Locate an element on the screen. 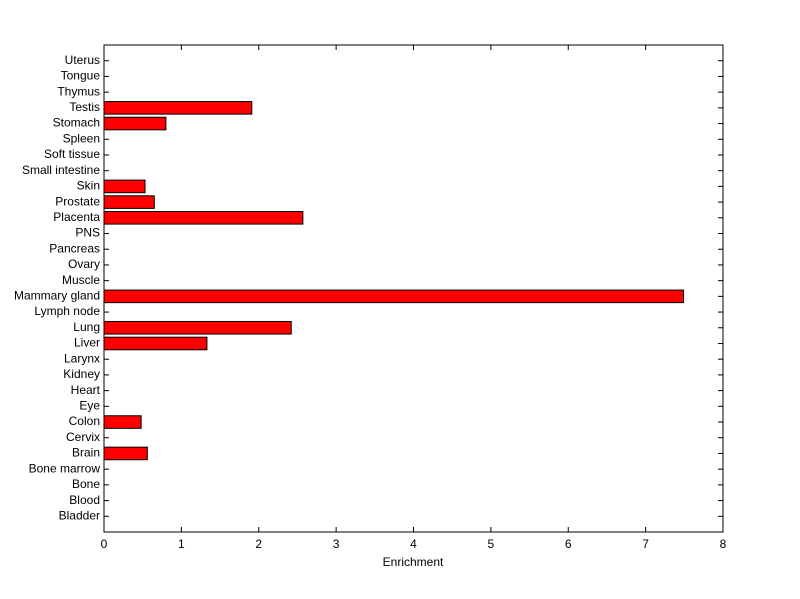 This screenshot has height=599, width=800. y-tick-label: Lymph node is located at coordinates (67, 311).